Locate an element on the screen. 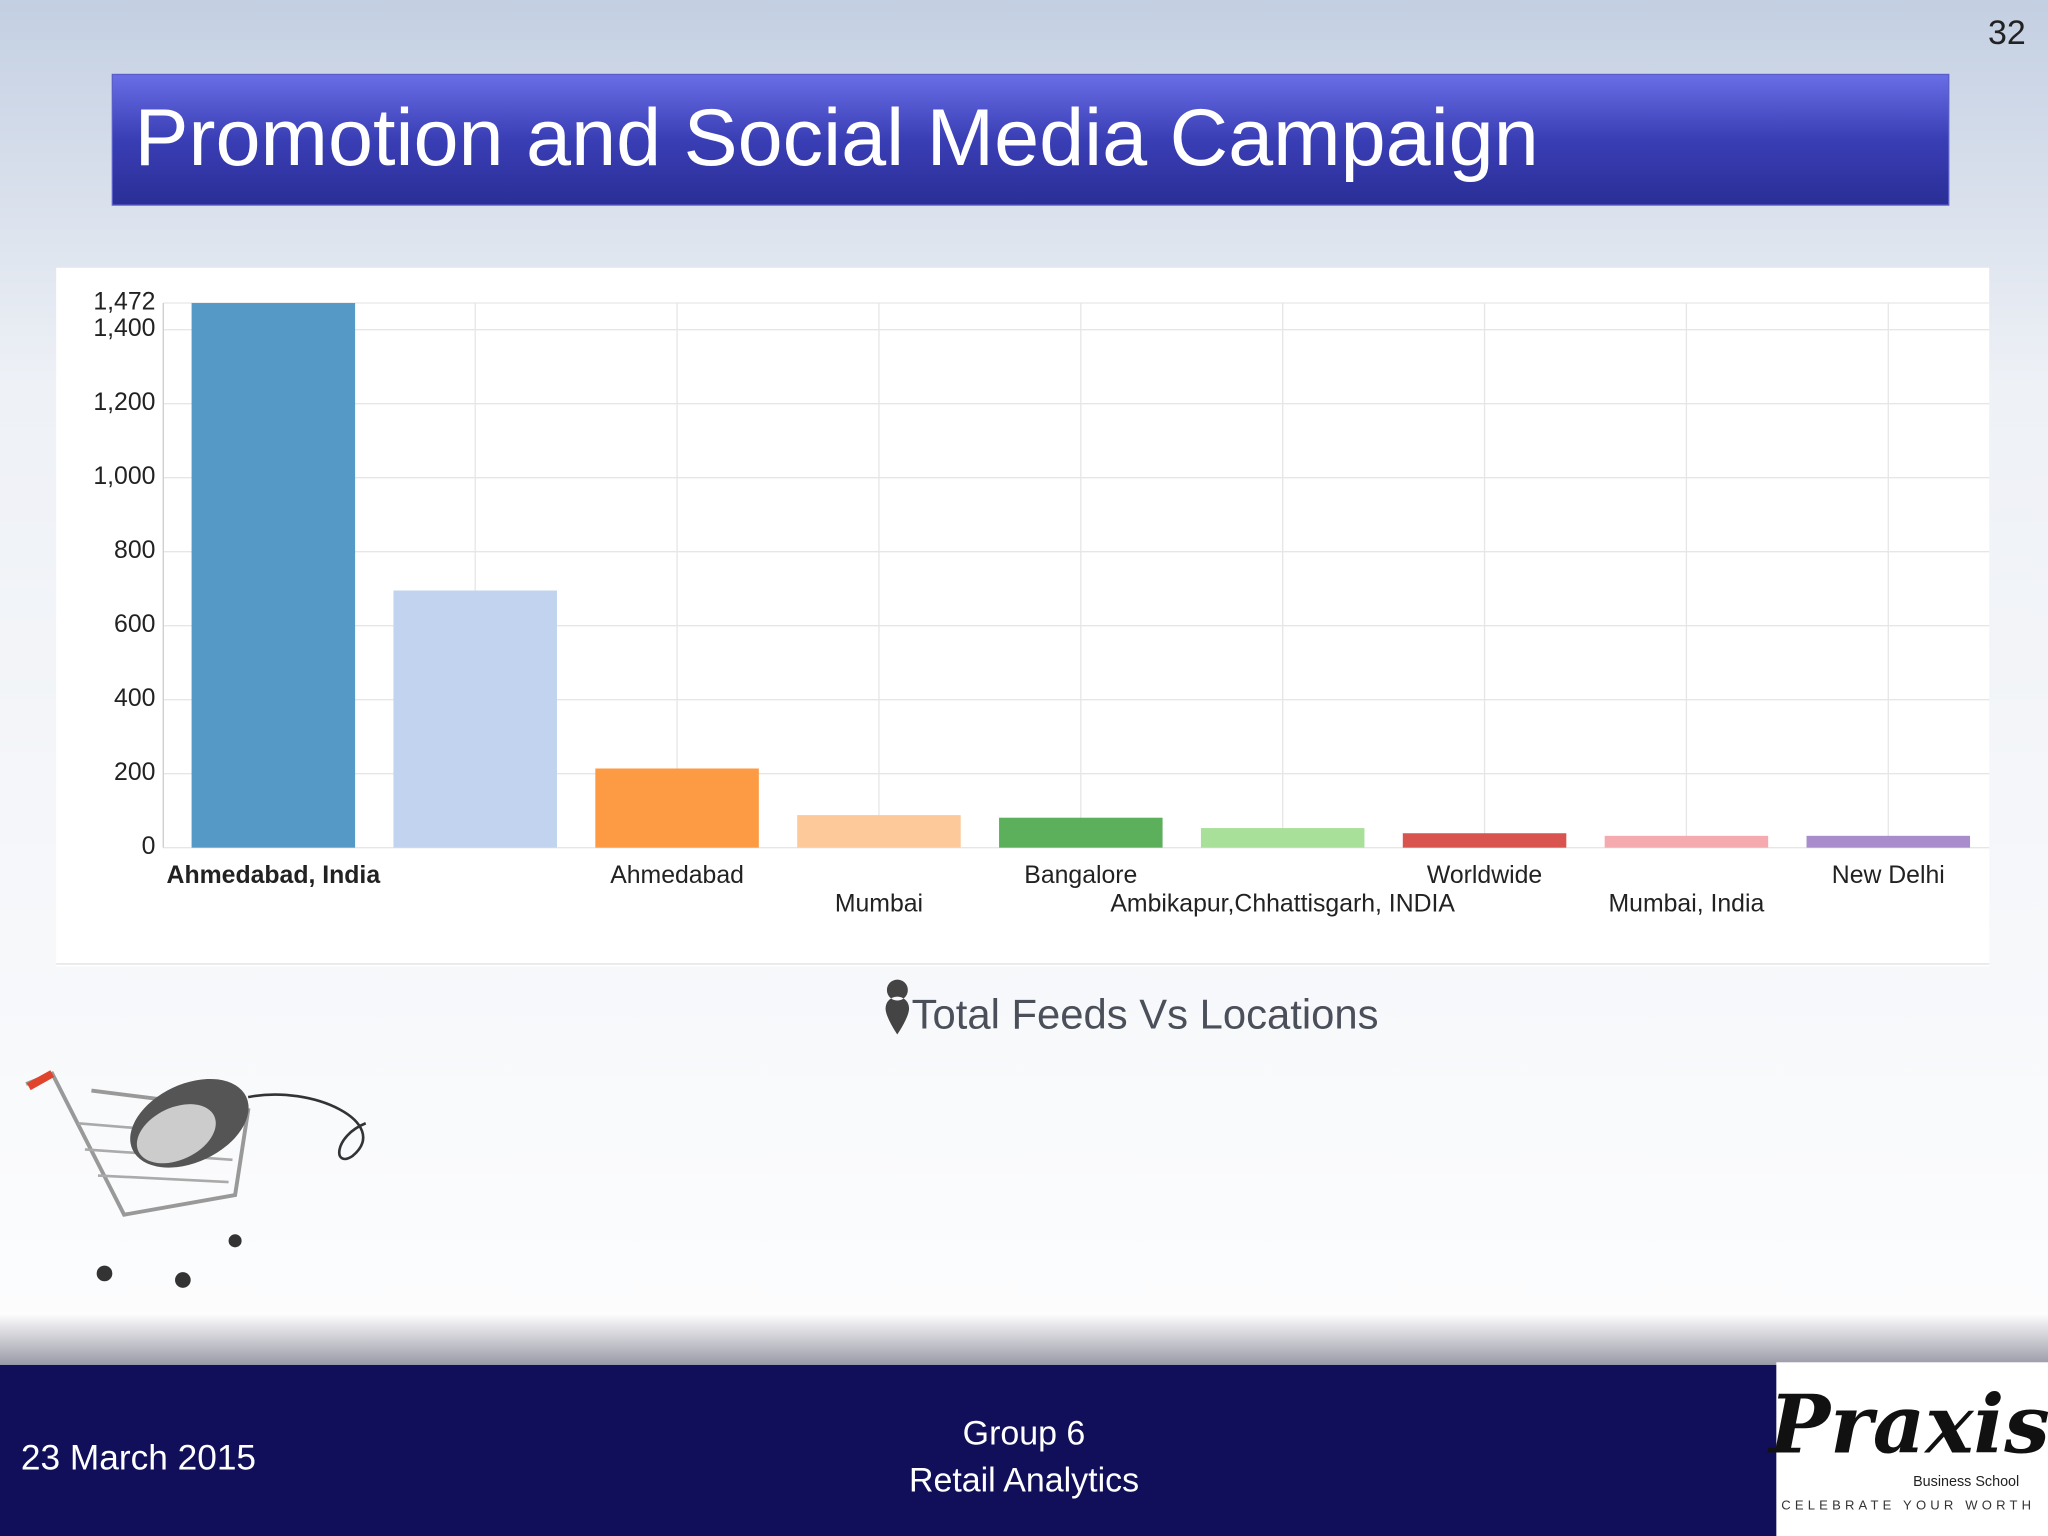 This screenshot has width=2048, height=1536. y-tick-label: 1,472 is located at coordinates (124, 302).